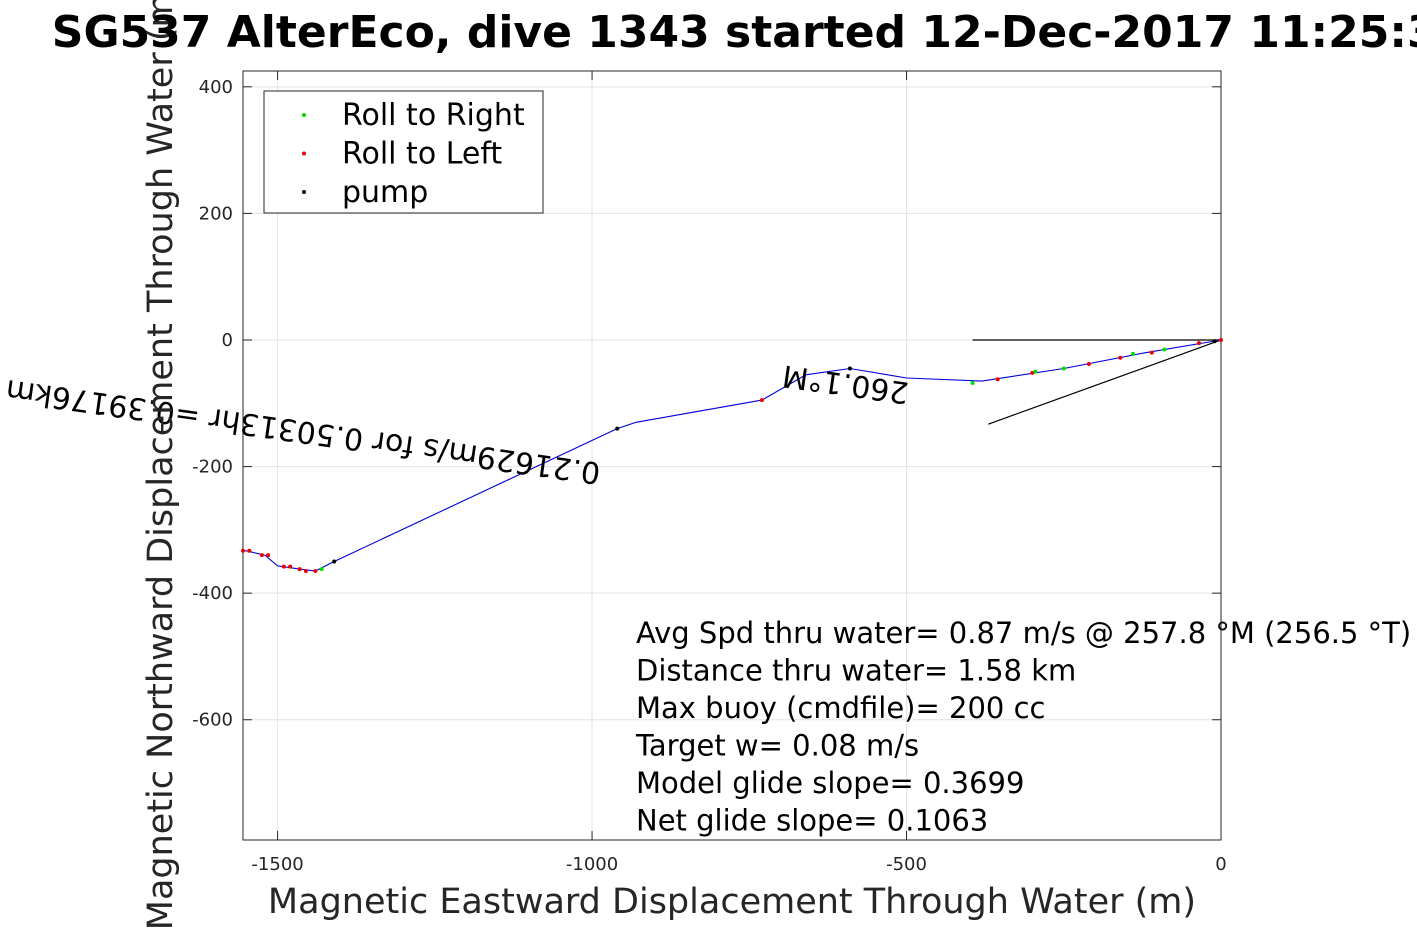 The height and width of the screenshot is (945, 1417). I want to click on y-tick-label: -400, so click(212, 593).